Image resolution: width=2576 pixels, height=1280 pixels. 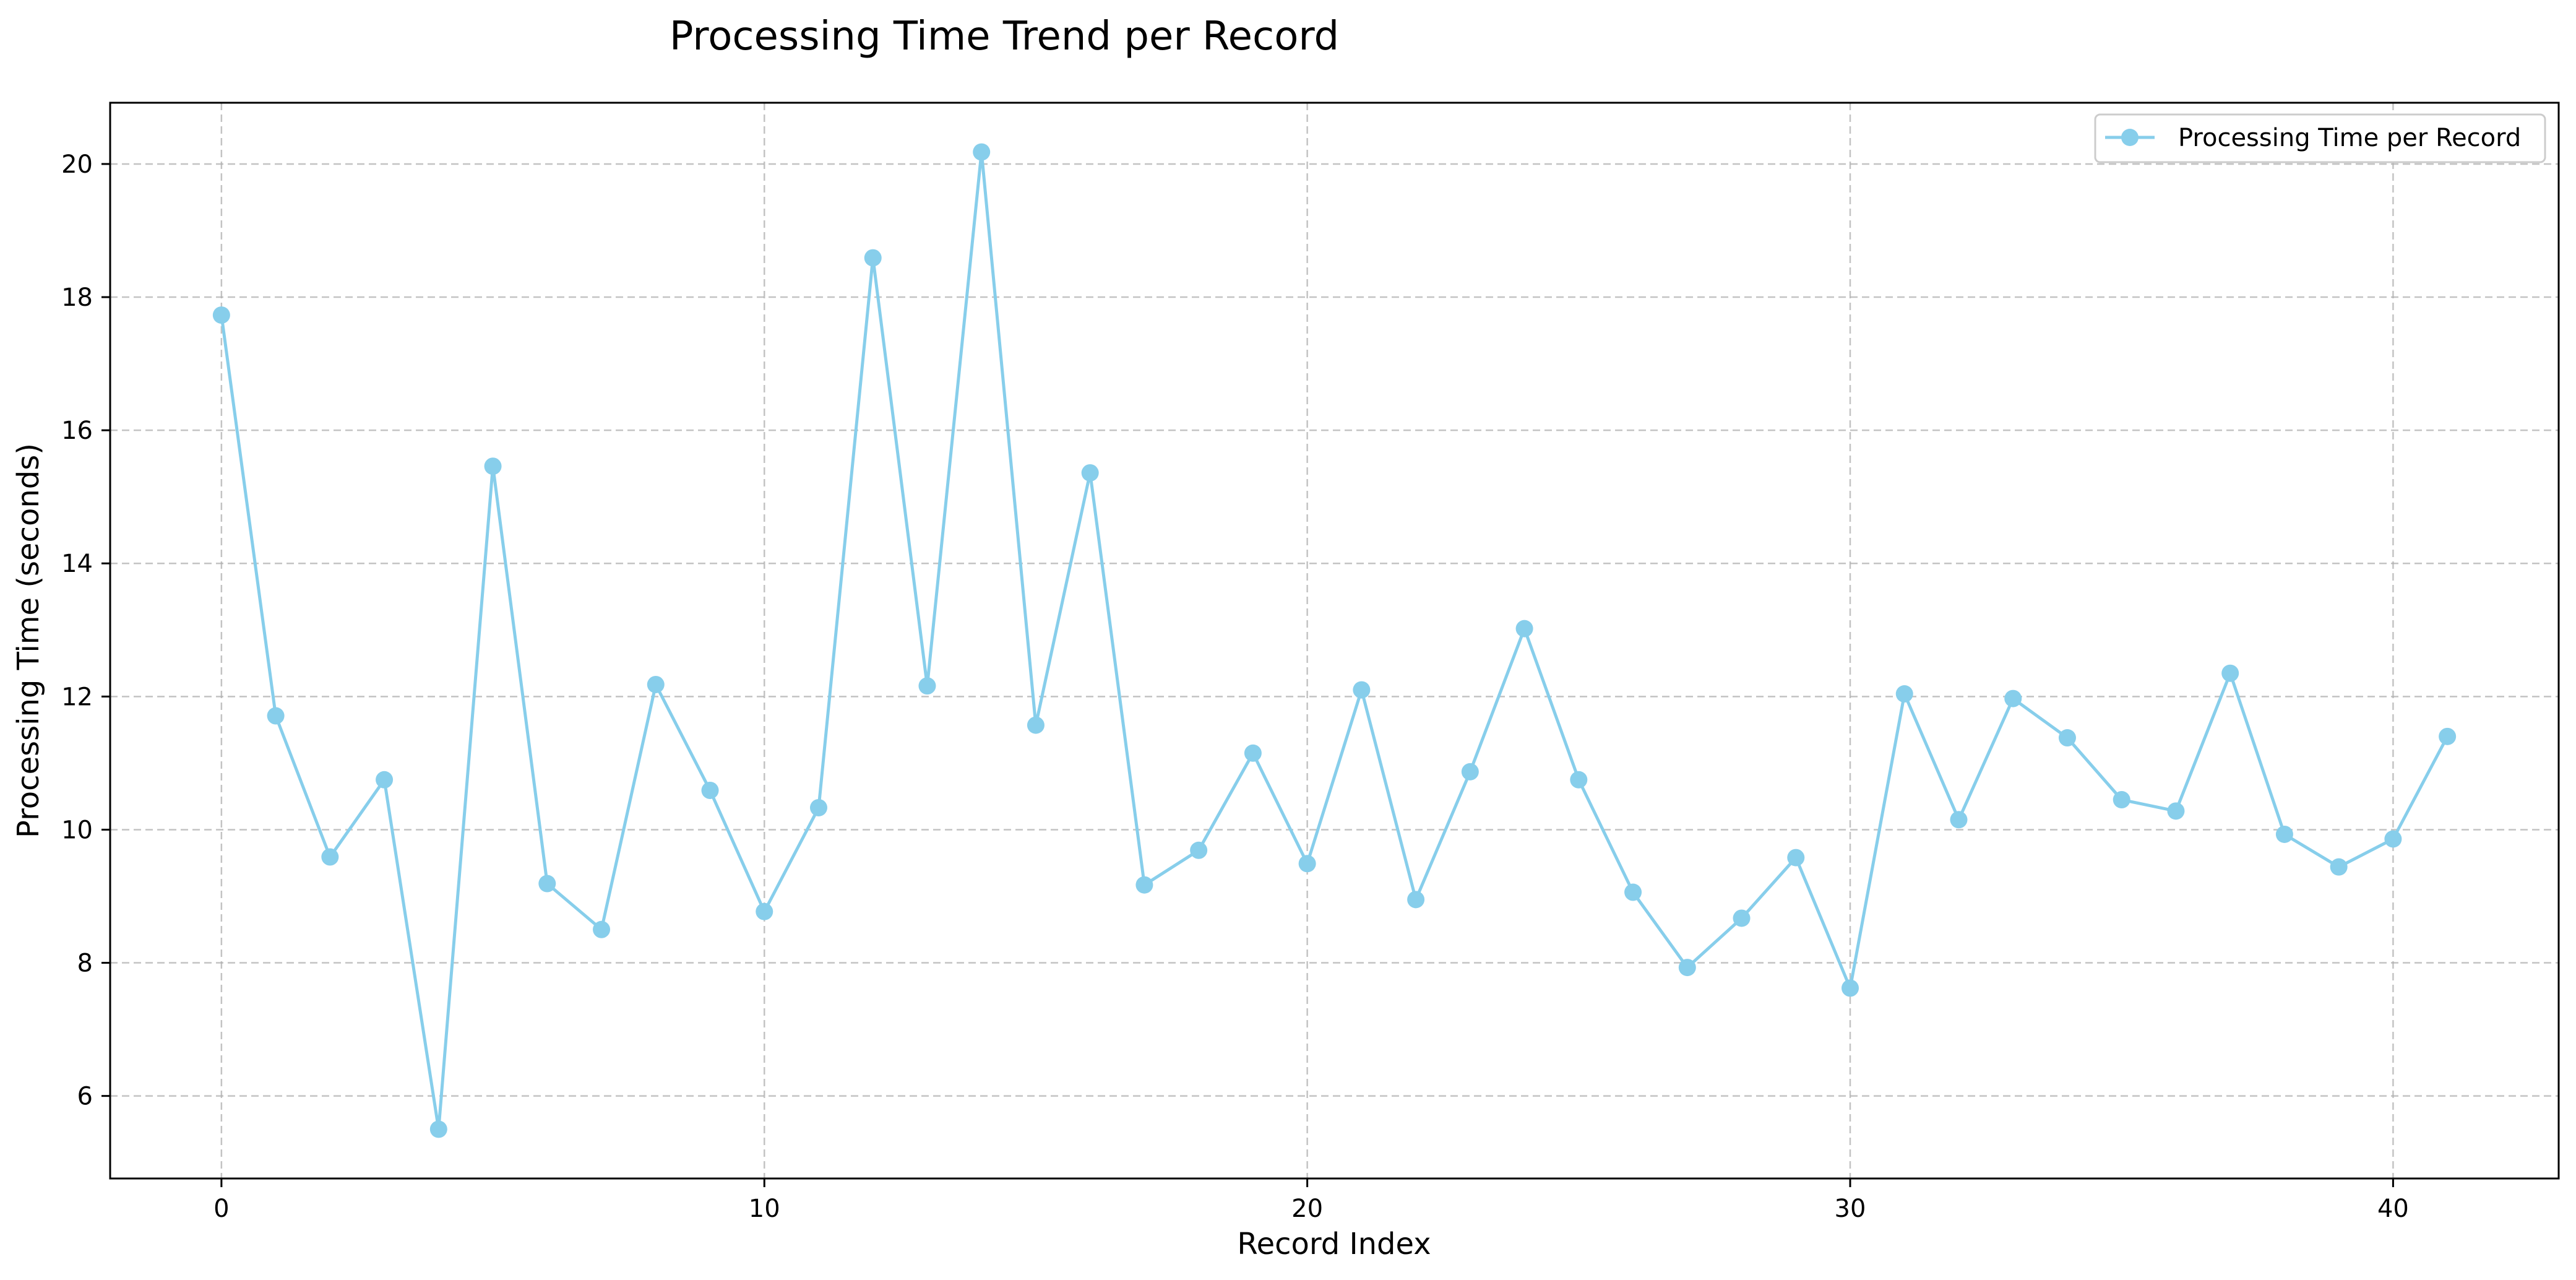 What do you see at coordinates (85, 631) in the screenshot?
I see `y-axis-ticks: 6 8 10 12 14 16 18 20` at bounding box center [85, 631].